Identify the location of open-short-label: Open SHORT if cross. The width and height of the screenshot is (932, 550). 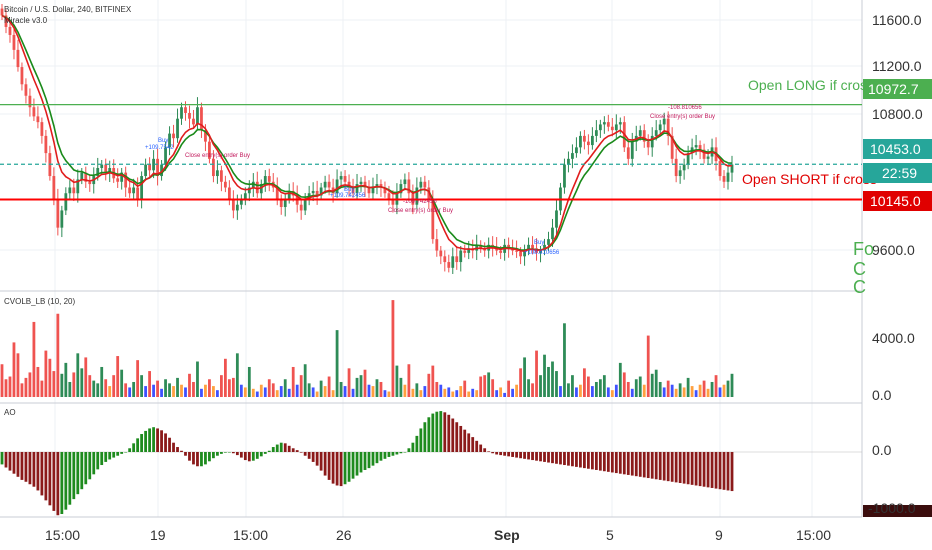
(809, 179).